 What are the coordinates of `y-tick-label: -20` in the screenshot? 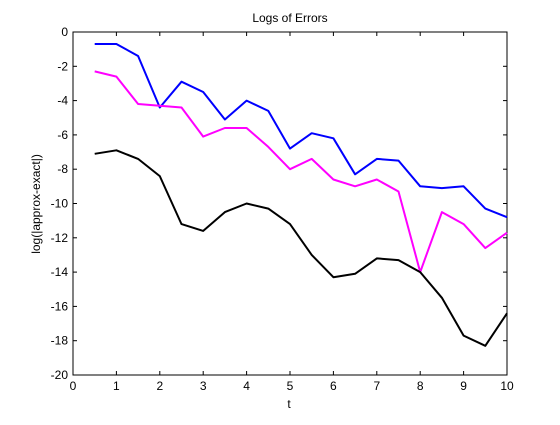 It's located at (60, 375).